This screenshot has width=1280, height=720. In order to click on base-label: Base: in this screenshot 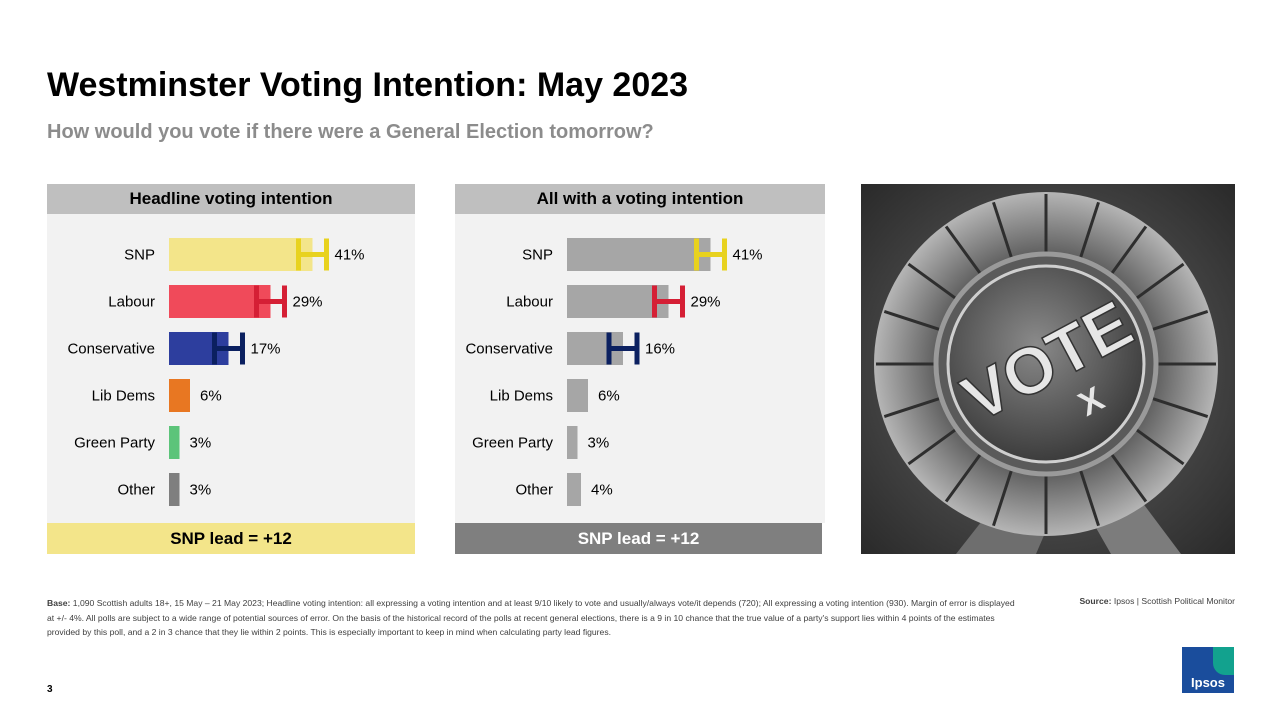, I will do `click(59, 603)`.